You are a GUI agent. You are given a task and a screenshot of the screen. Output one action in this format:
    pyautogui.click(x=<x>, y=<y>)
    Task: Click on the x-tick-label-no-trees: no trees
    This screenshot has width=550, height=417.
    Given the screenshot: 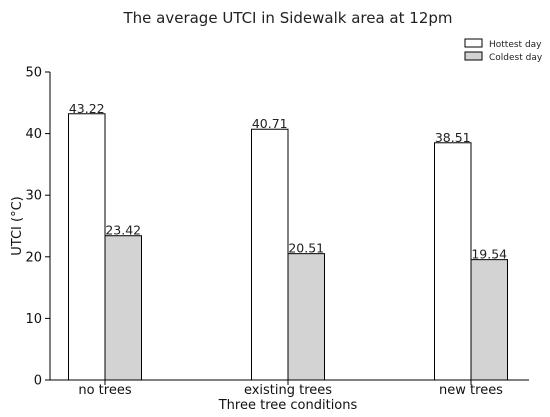 What is the action you would take?
    pyautogui.click(x=104, y=390)
    